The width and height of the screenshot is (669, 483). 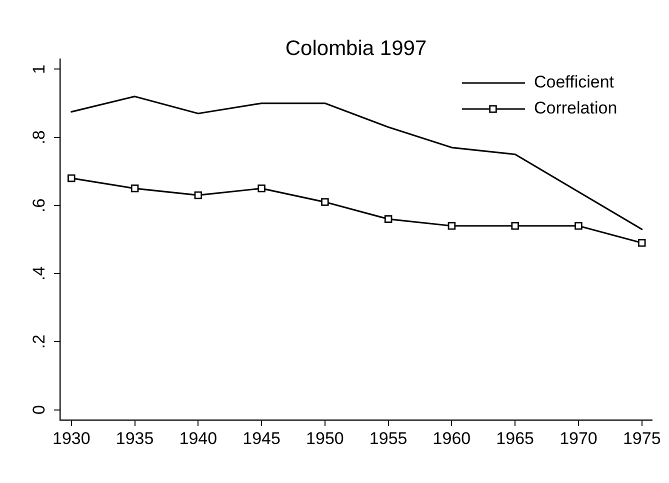 What do you see at coordinates (39, 273) in the screenshot?
I see `y-tick-label: .4` at bounding box center [39, 273].